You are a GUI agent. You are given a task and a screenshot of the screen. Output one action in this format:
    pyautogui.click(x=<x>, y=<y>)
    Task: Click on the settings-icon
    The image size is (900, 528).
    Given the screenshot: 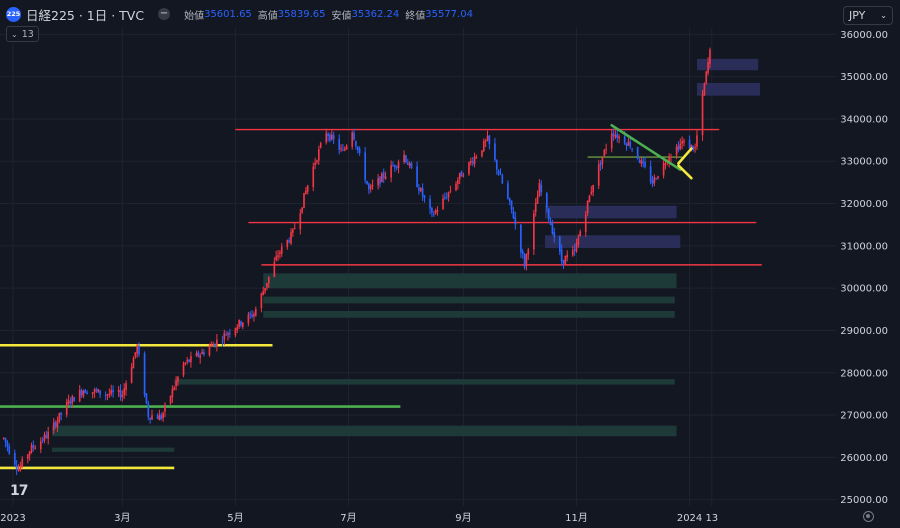 What is the action you would take?
    pyautogui.click(x=868, y=516)
    